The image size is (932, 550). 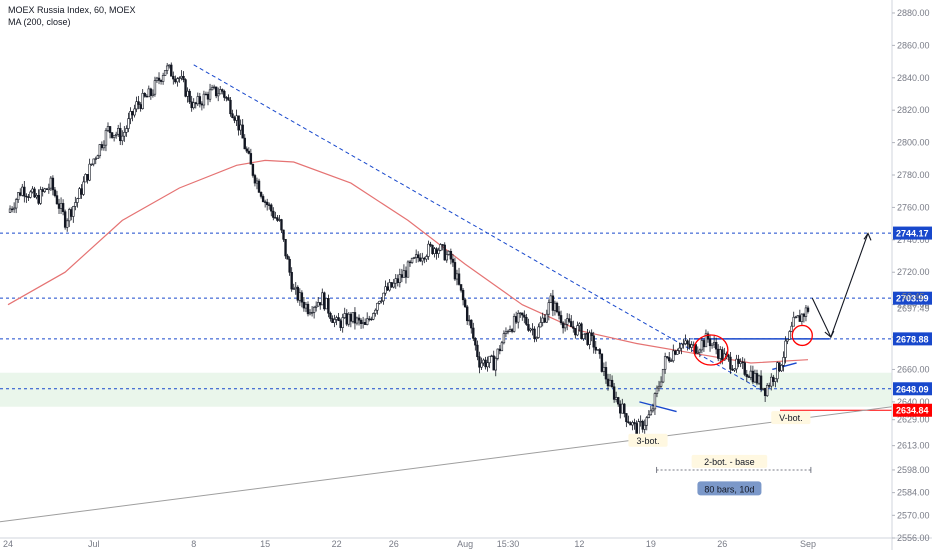 I want to click on y-tick-label-6: 2640.00, so click(x=913, y=402).